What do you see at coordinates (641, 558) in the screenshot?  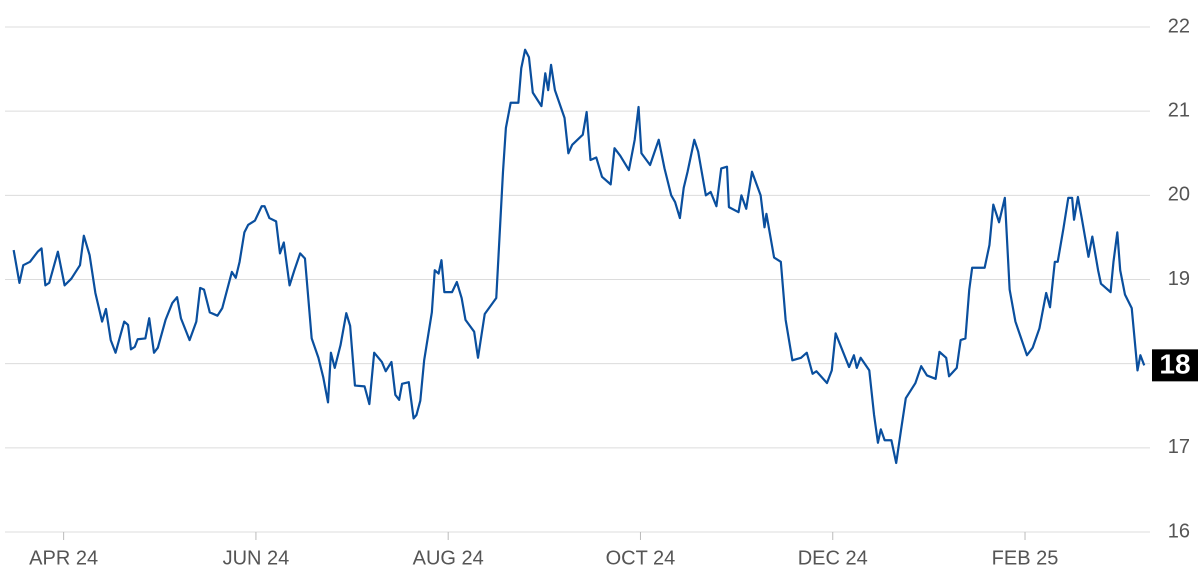 I see `x-tick-label: OCT 24` at bounding box center [641, 558].